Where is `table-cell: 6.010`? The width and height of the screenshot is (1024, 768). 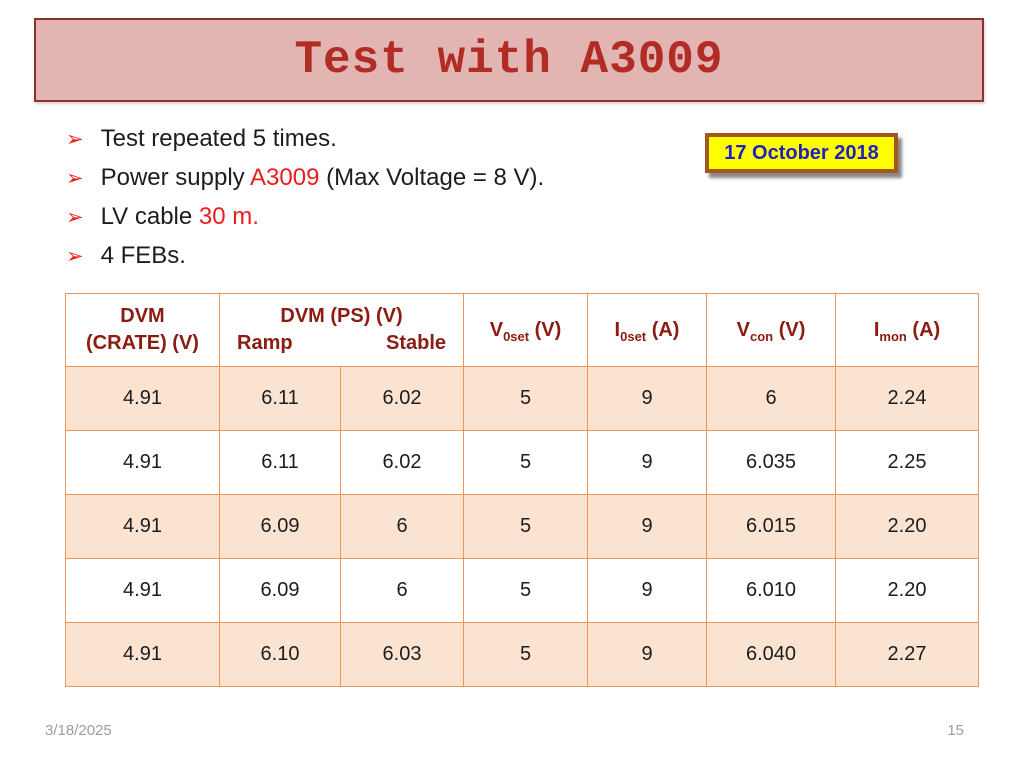
table-cell: 6.010 is located at coordinates (771, 590).